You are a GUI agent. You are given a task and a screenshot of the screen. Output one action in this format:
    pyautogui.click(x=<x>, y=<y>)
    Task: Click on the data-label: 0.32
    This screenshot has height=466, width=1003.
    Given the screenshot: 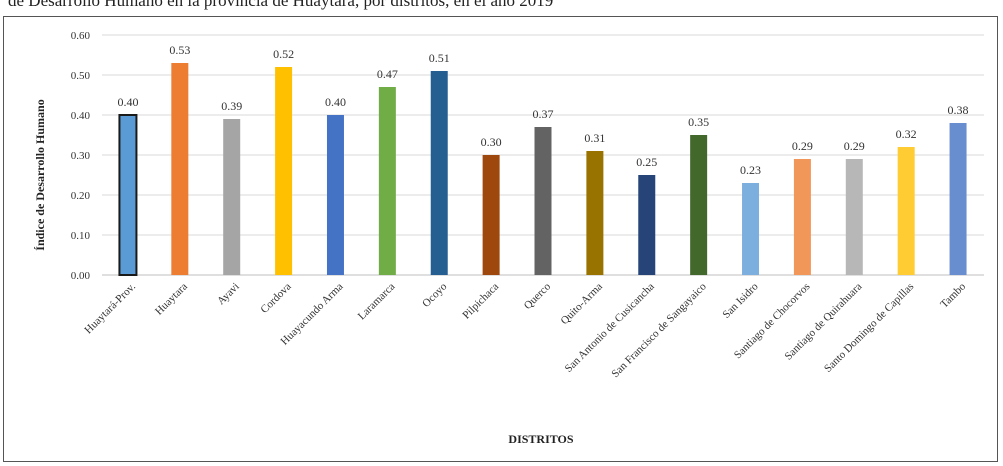 What is the action you would take?
    pyautogui.click(x=906, y=134)
    